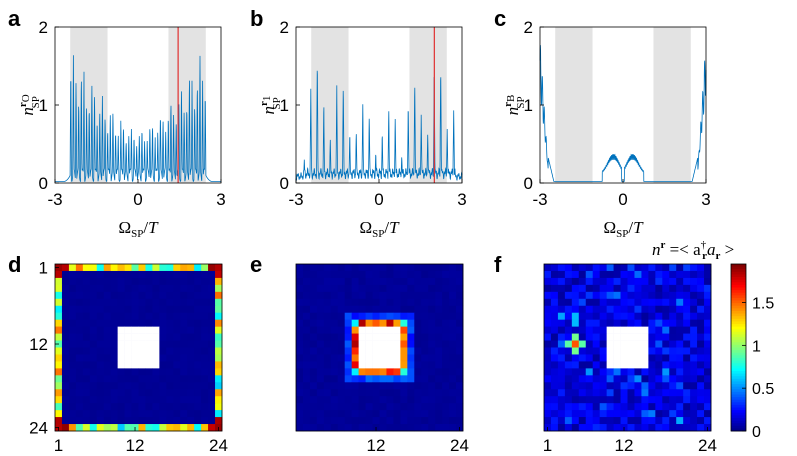  I want to click on cb-a2: a, so click(711, 249).